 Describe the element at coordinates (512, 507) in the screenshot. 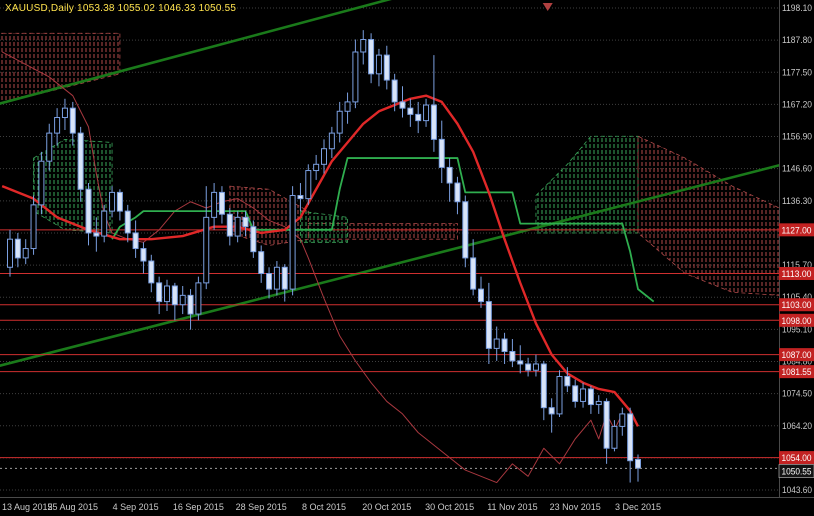

I see `x-axis-tick: 11 Nov 2015` at that location.